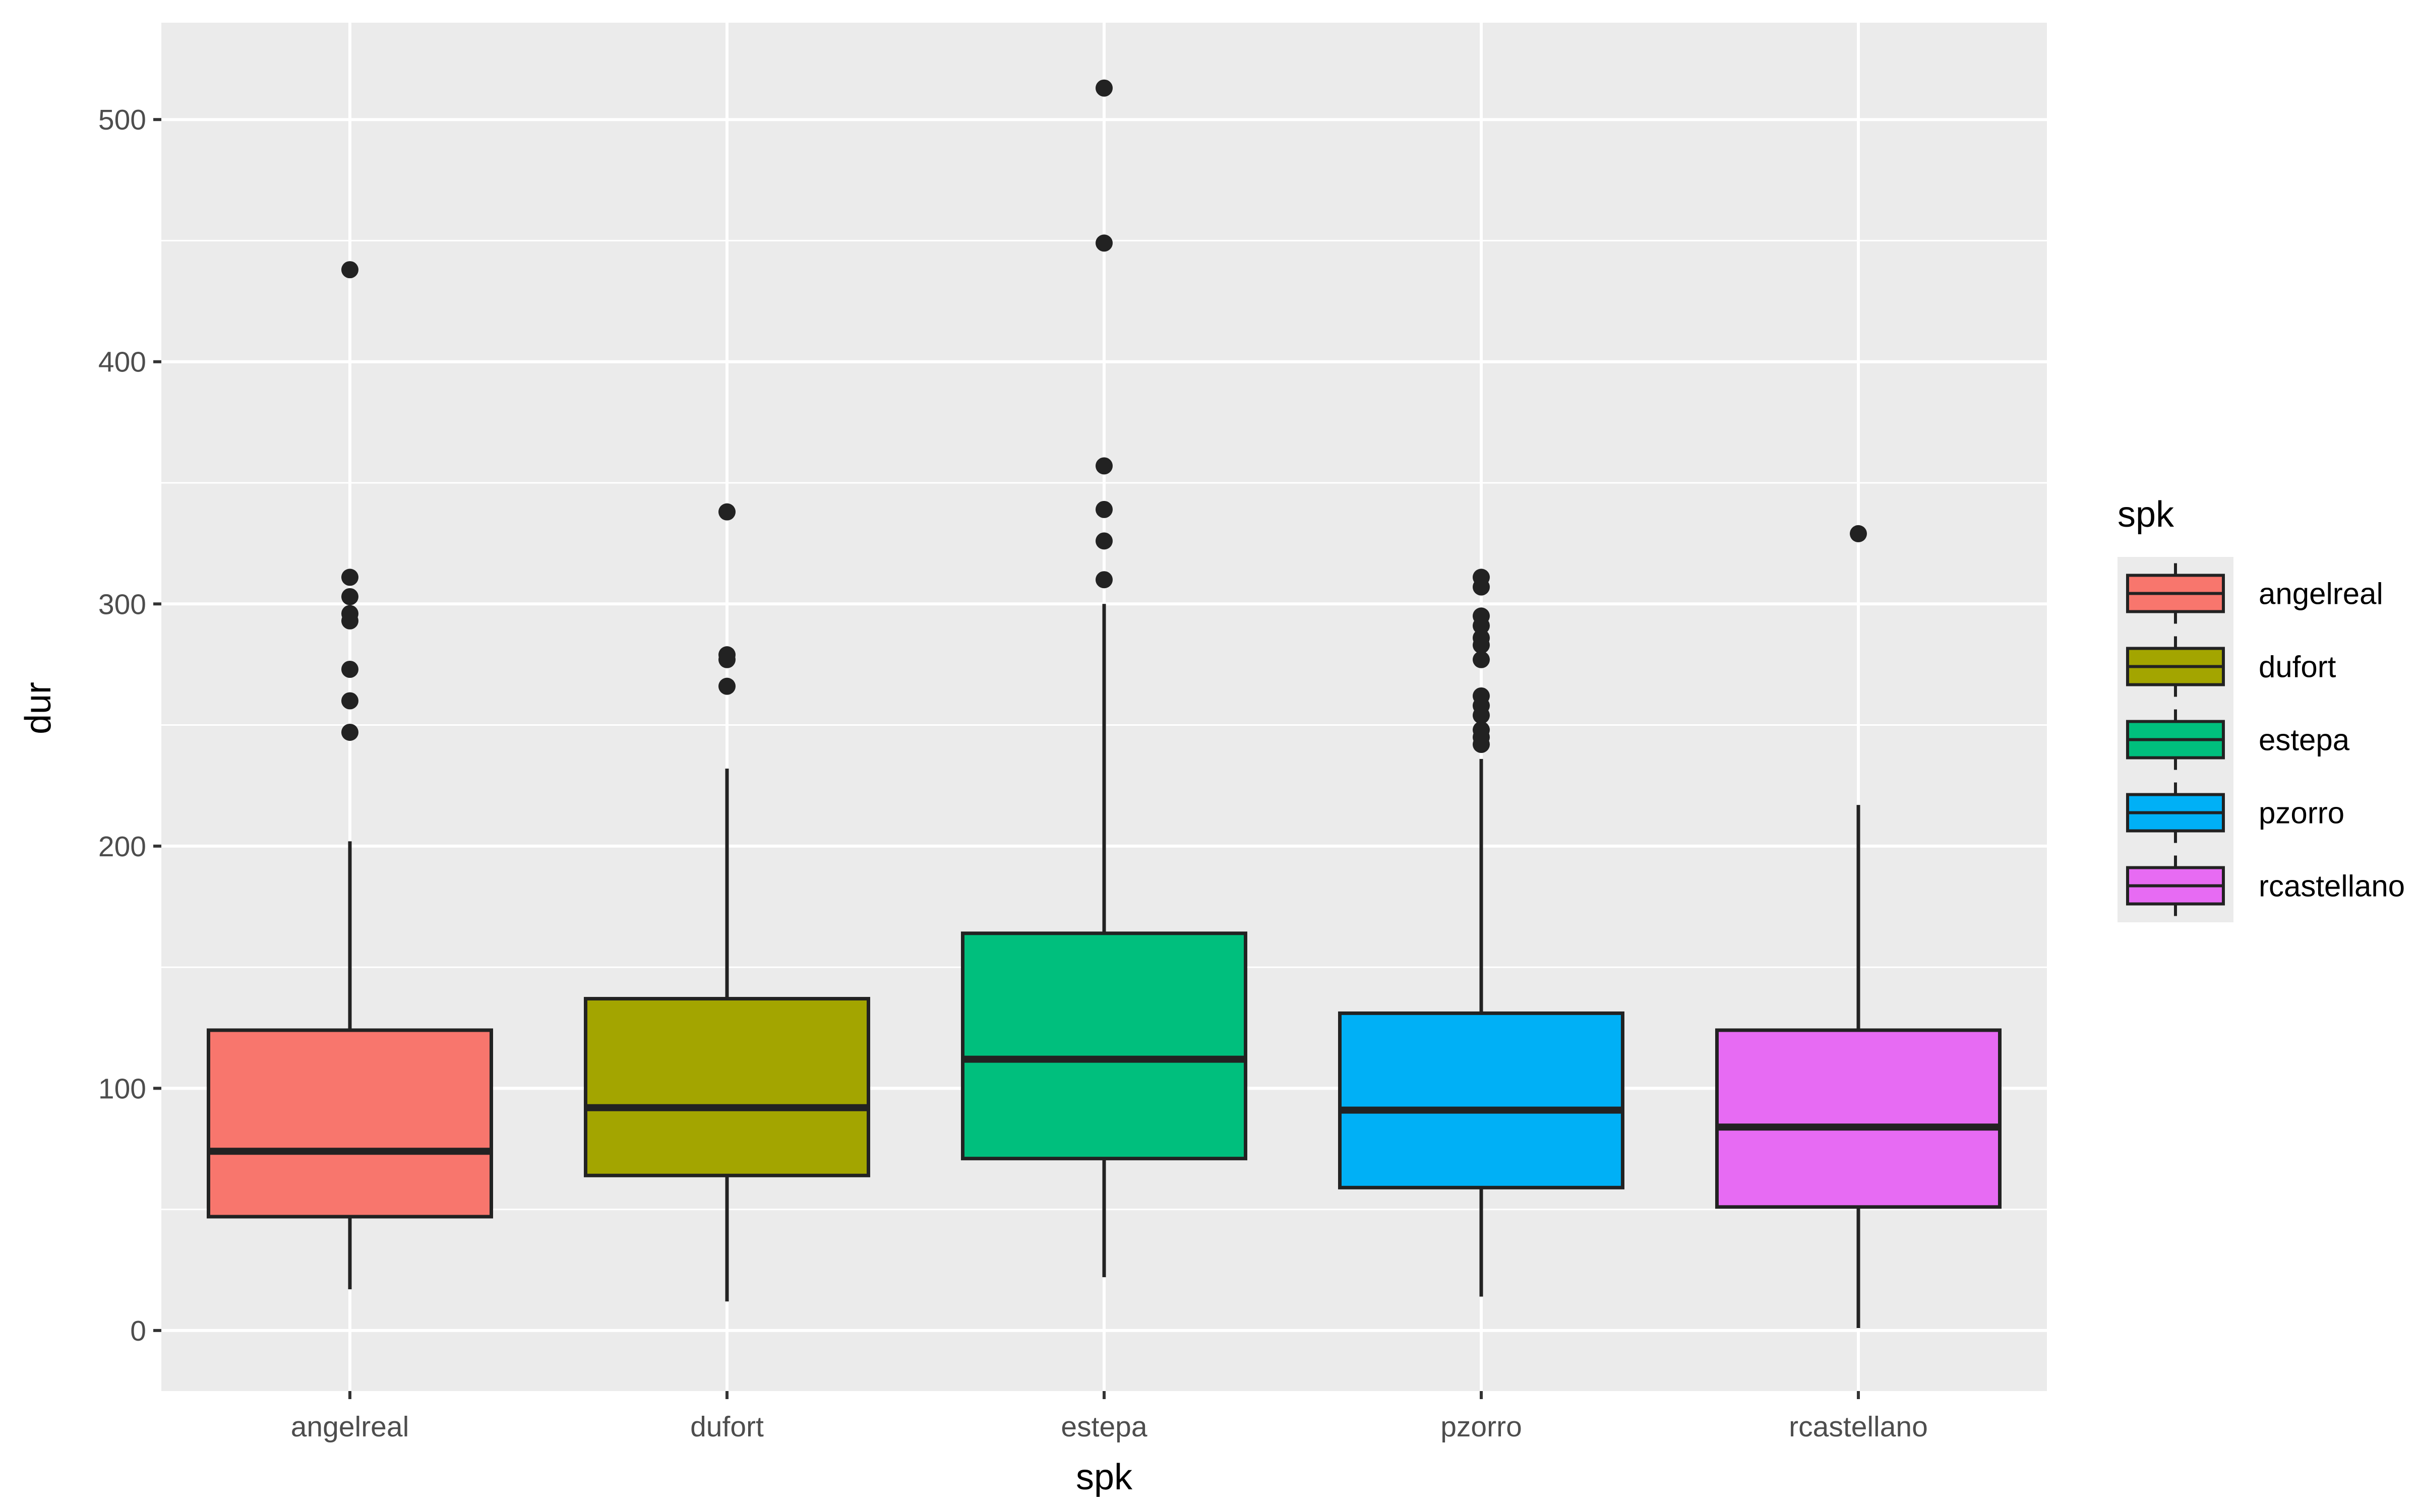 Image resolution: width=2420 pixels, height=1512 pixels. Describe the element at coordinates (38, 708) in the screenshot. I see `y-axis-title: dur` at that location.